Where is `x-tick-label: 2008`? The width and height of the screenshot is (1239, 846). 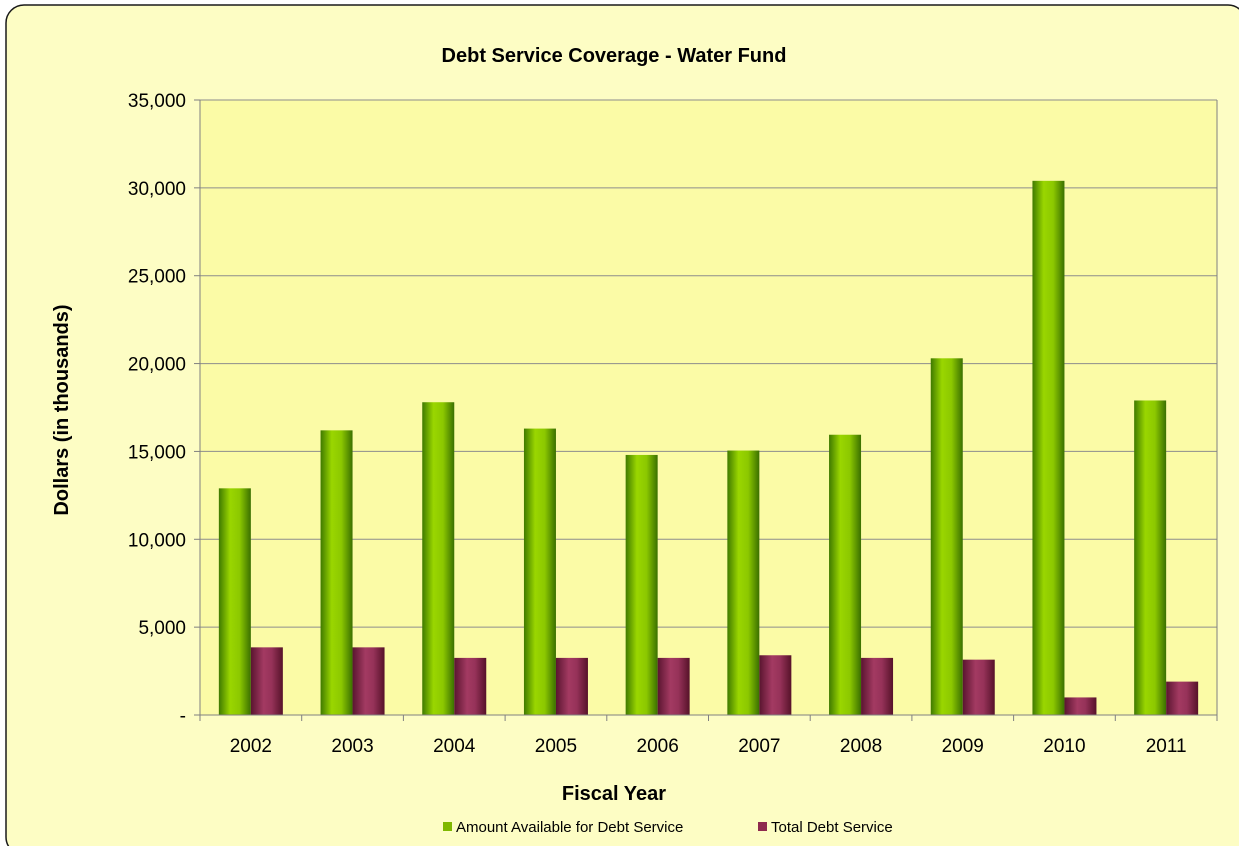 x-tick-label: 2008 is located at coordinates (861, 746).